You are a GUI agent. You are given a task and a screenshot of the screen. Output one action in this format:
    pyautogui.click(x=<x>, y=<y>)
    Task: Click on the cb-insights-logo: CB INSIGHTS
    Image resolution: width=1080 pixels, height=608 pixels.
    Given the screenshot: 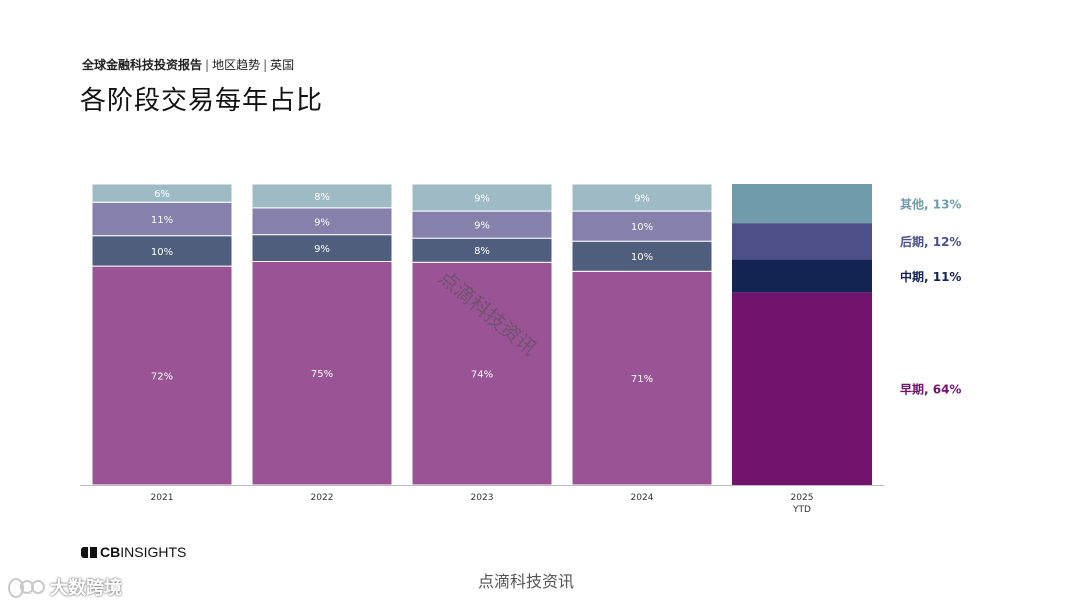 What is the action you would take?
    pyautogui.click(x=133, y=552)
    